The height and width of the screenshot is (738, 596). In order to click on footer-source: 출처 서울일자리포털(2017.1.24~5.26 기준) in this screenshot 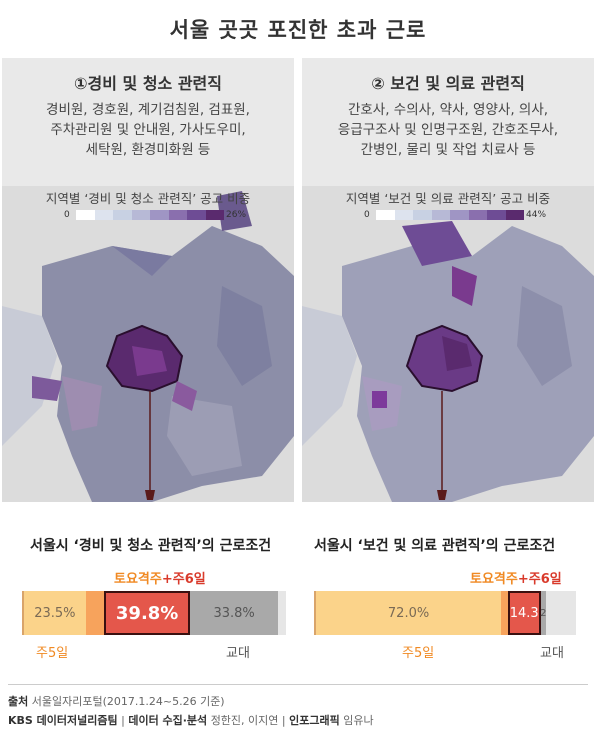, I will do `click(116, 701)`.